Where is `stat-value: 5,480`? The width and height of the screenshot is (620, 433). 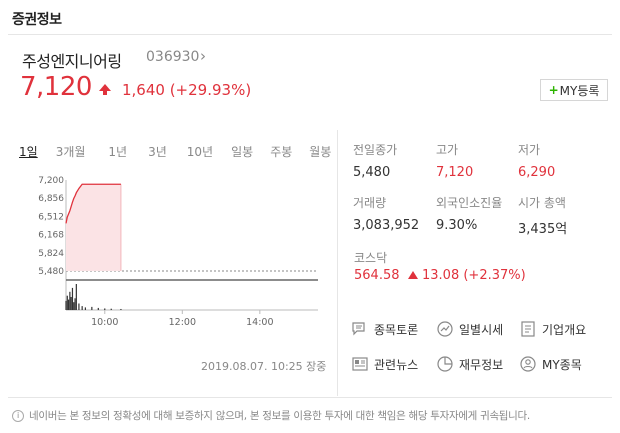 stat-value: 5,480 is located at coordinates (372, 172).